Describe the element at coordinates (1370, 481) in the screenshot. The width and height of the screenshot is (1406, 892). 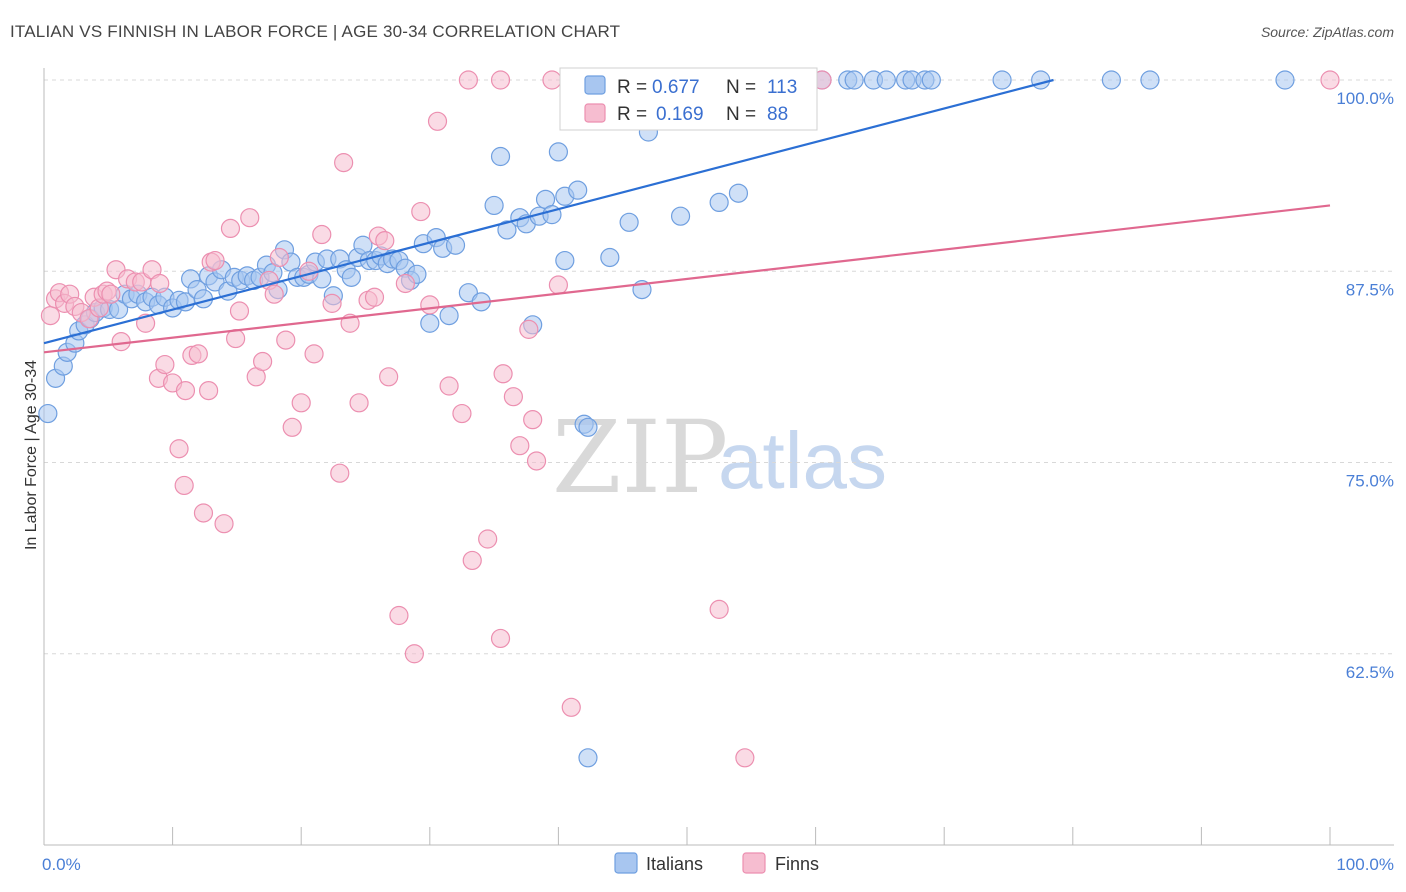
I see `y-tick-label: 75.0%` at that location.